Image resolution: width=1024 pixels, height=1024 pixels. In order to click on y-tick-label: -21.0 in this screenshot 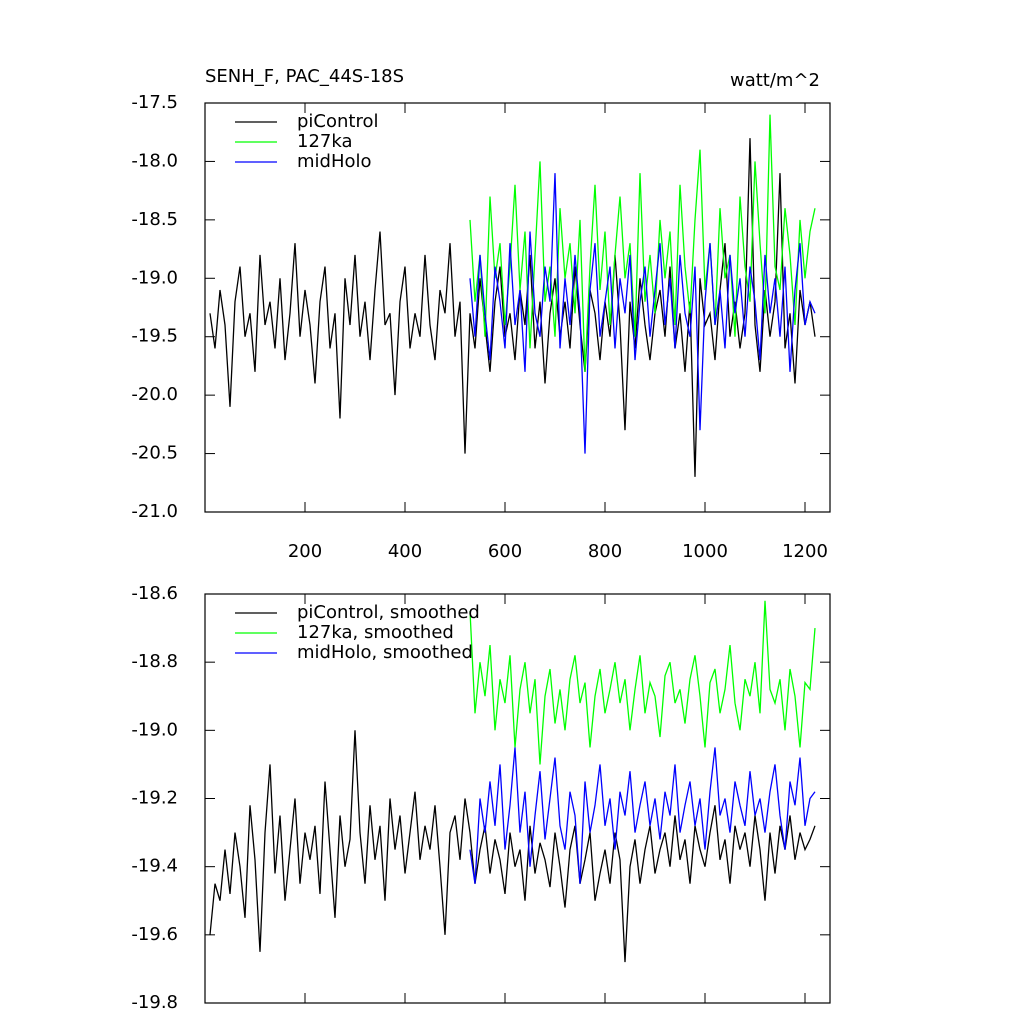, I will do `click(154, 511)`.